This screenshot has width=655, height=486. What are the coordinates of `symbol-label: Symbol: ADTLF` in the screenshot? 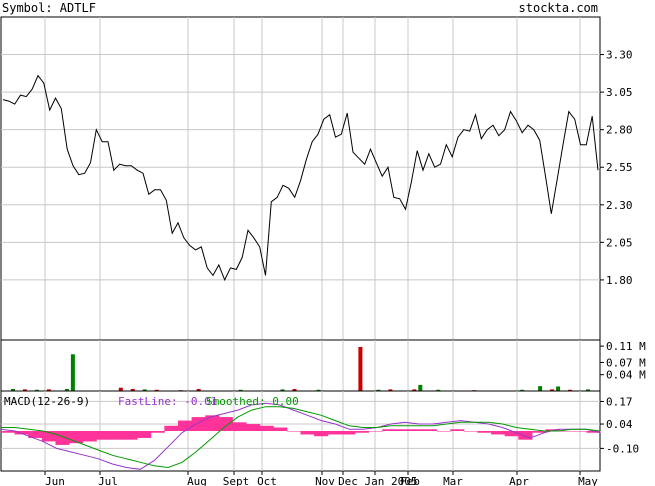 It's located at (49, 8).